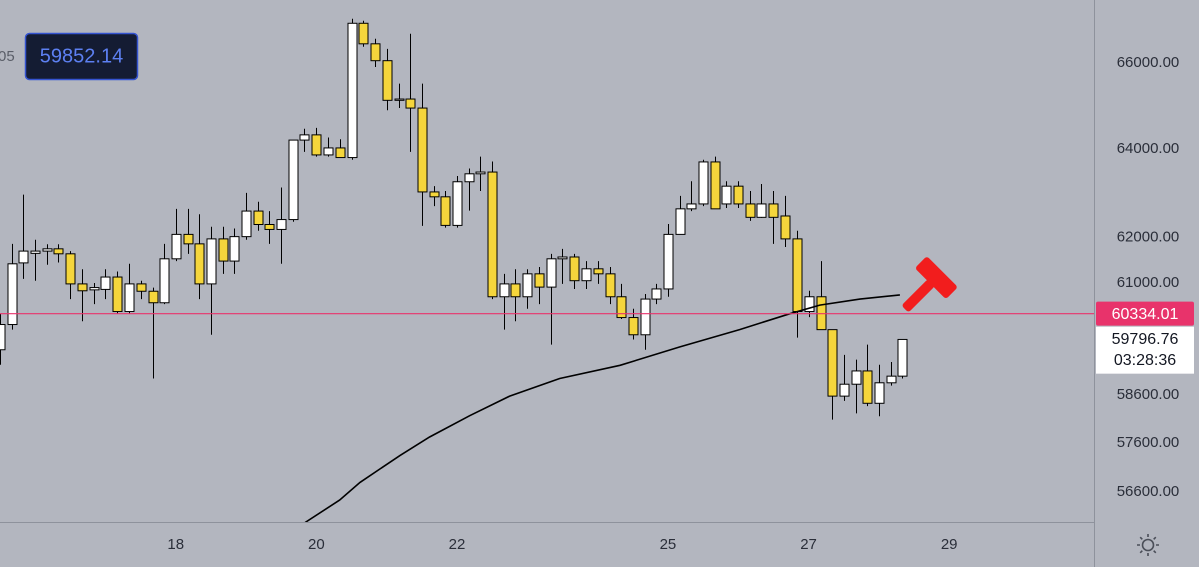 The height and width of the screenshot is (577, 1199). I want to click on x-tick-label: 27, so click(808, 544).